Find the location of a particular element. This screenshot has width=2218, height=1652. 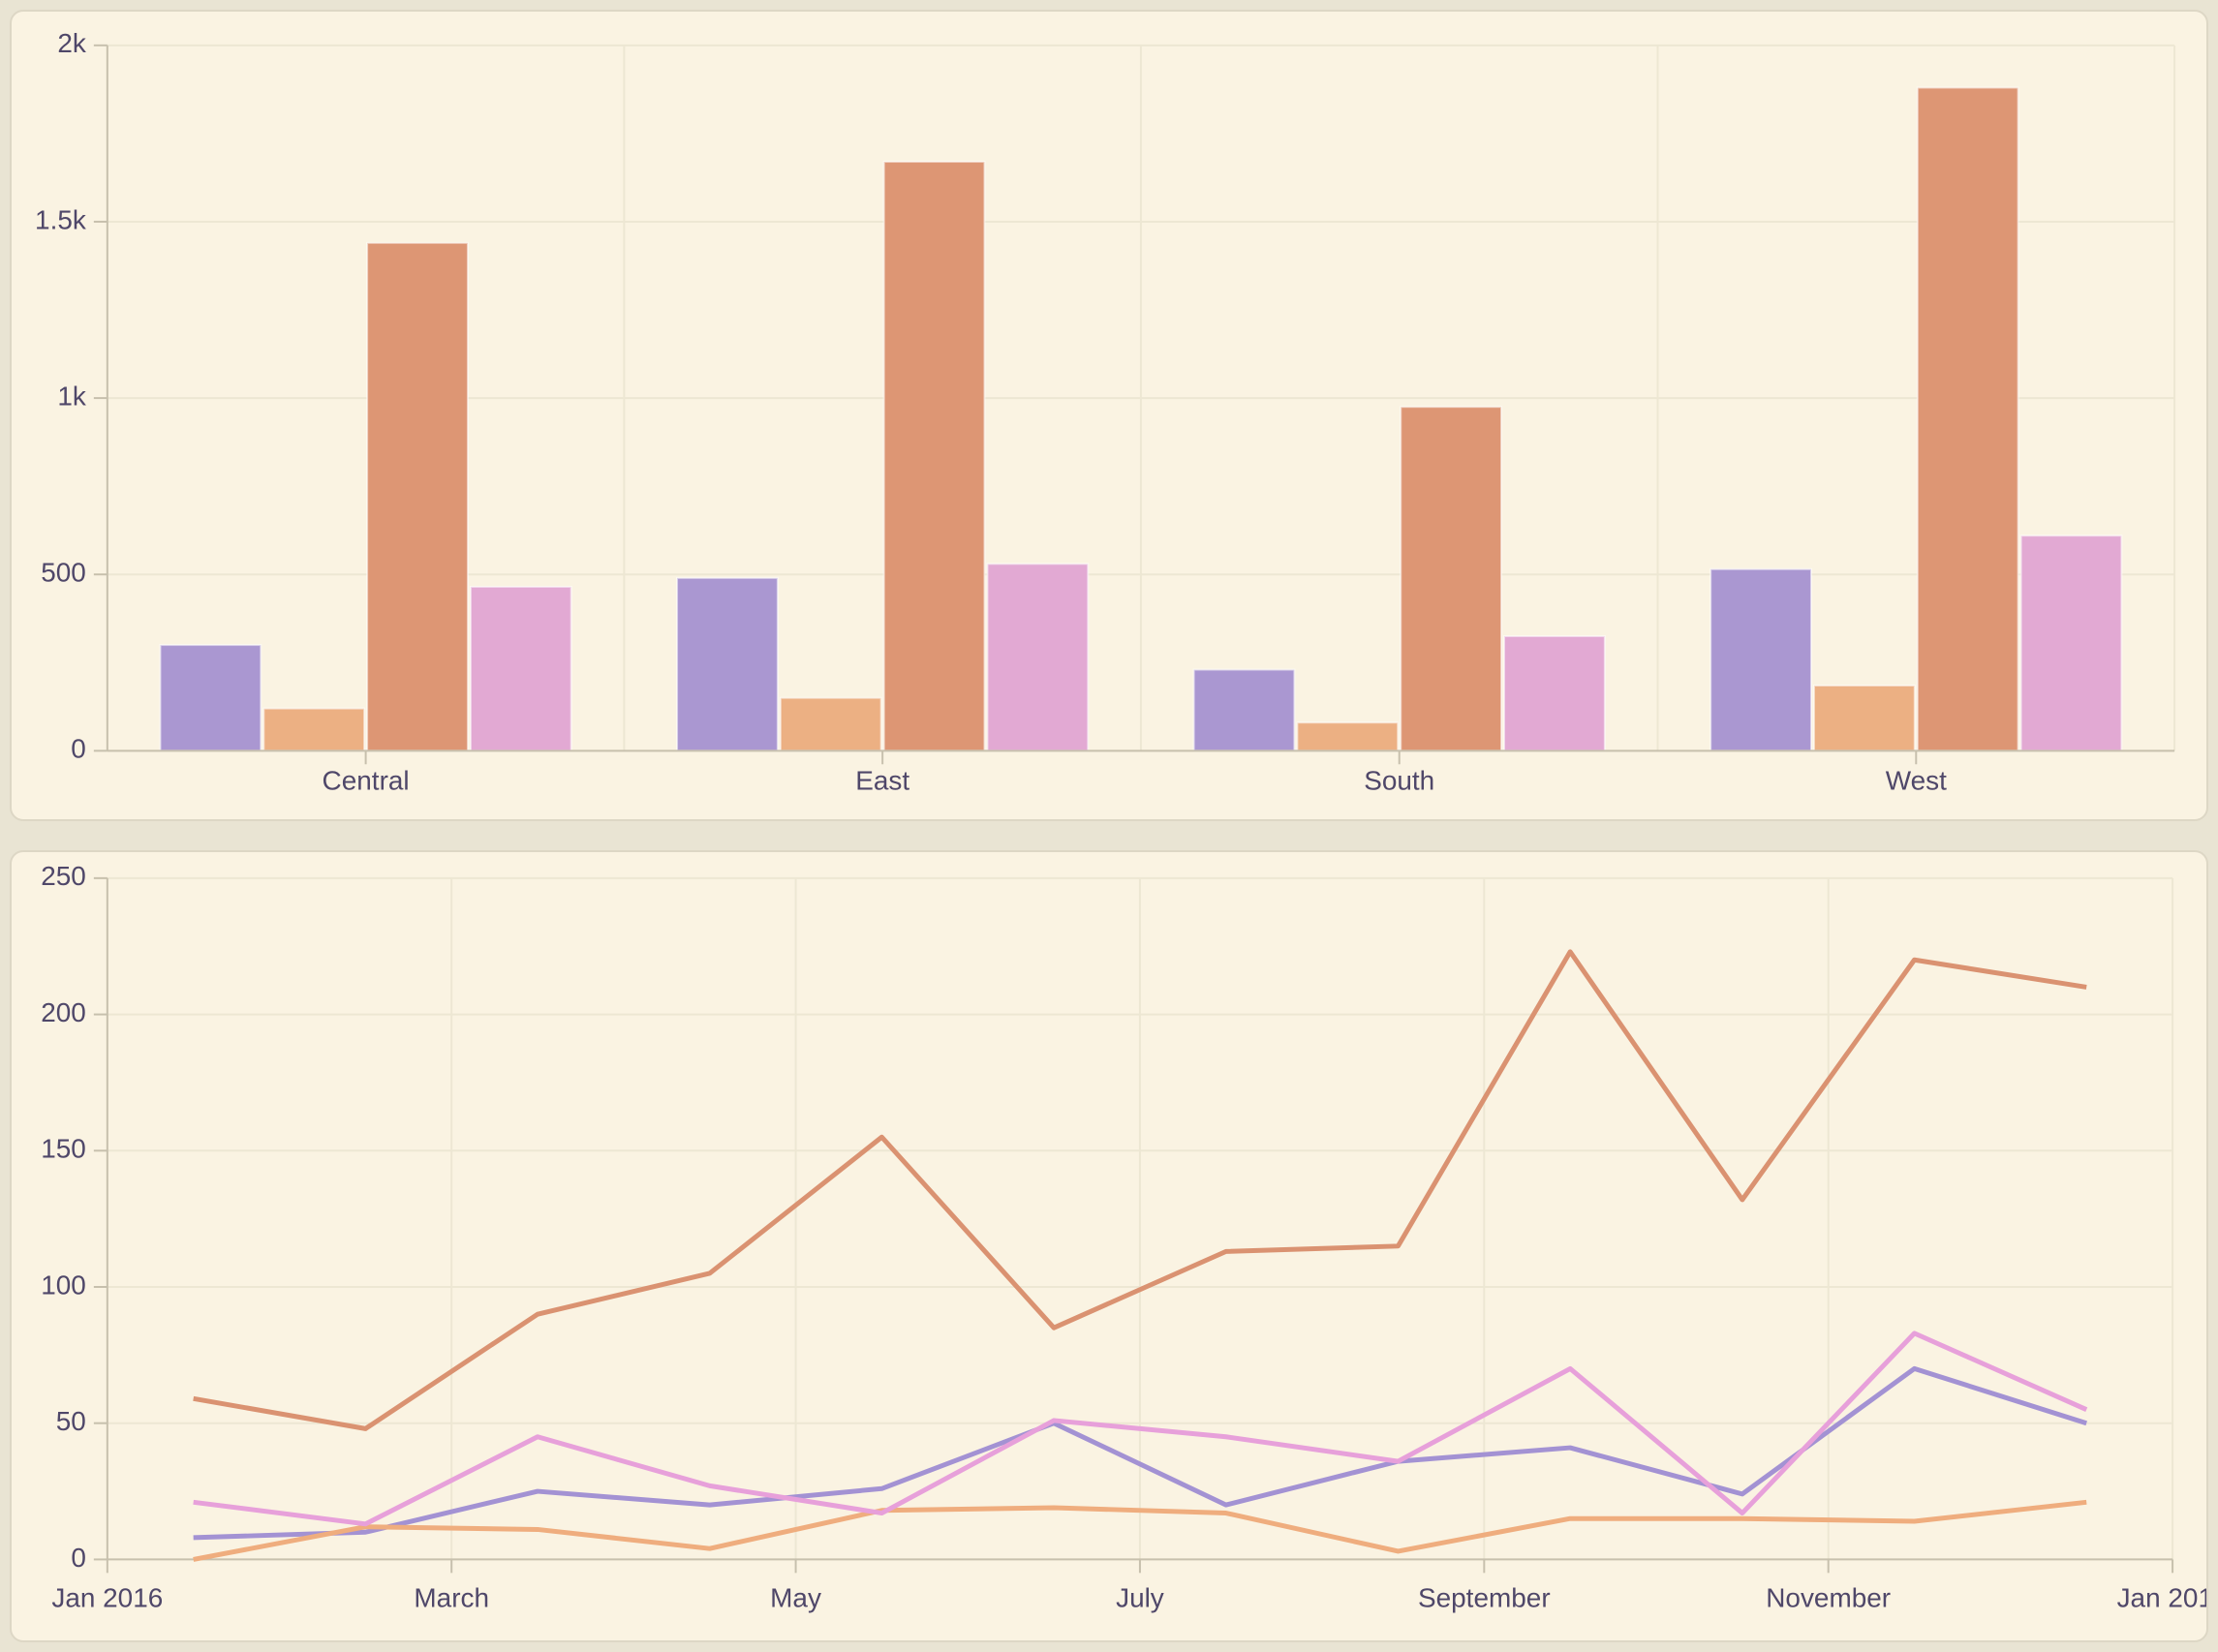

line-x-tick-label: Jan 2017 is located at coordinates (2161, 1598).